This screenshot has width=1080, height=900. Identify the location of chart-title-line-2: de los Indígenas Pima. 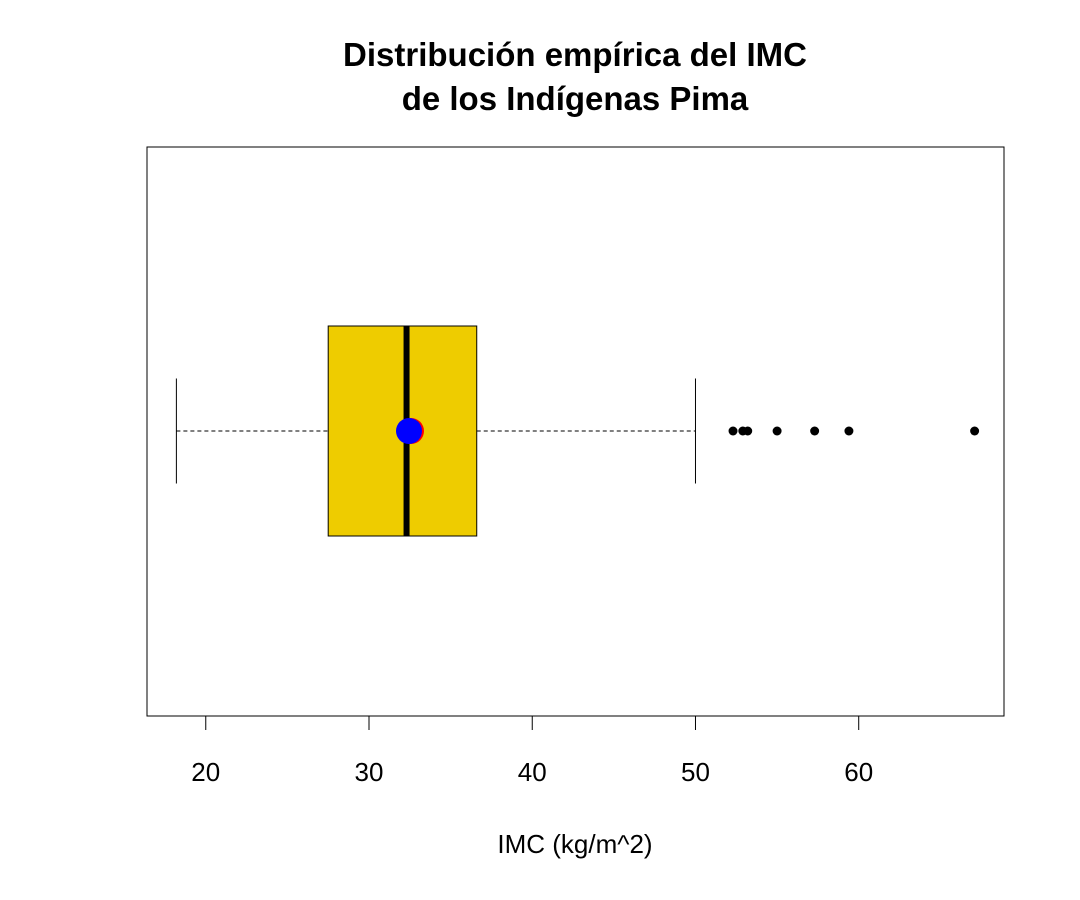
(575, 98).